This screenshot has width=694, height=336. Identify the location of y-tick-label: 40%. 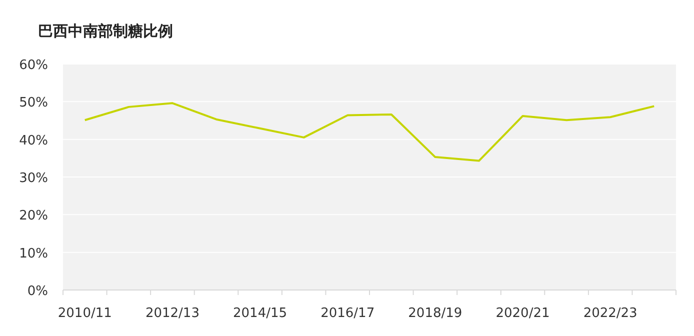
(33, 140).